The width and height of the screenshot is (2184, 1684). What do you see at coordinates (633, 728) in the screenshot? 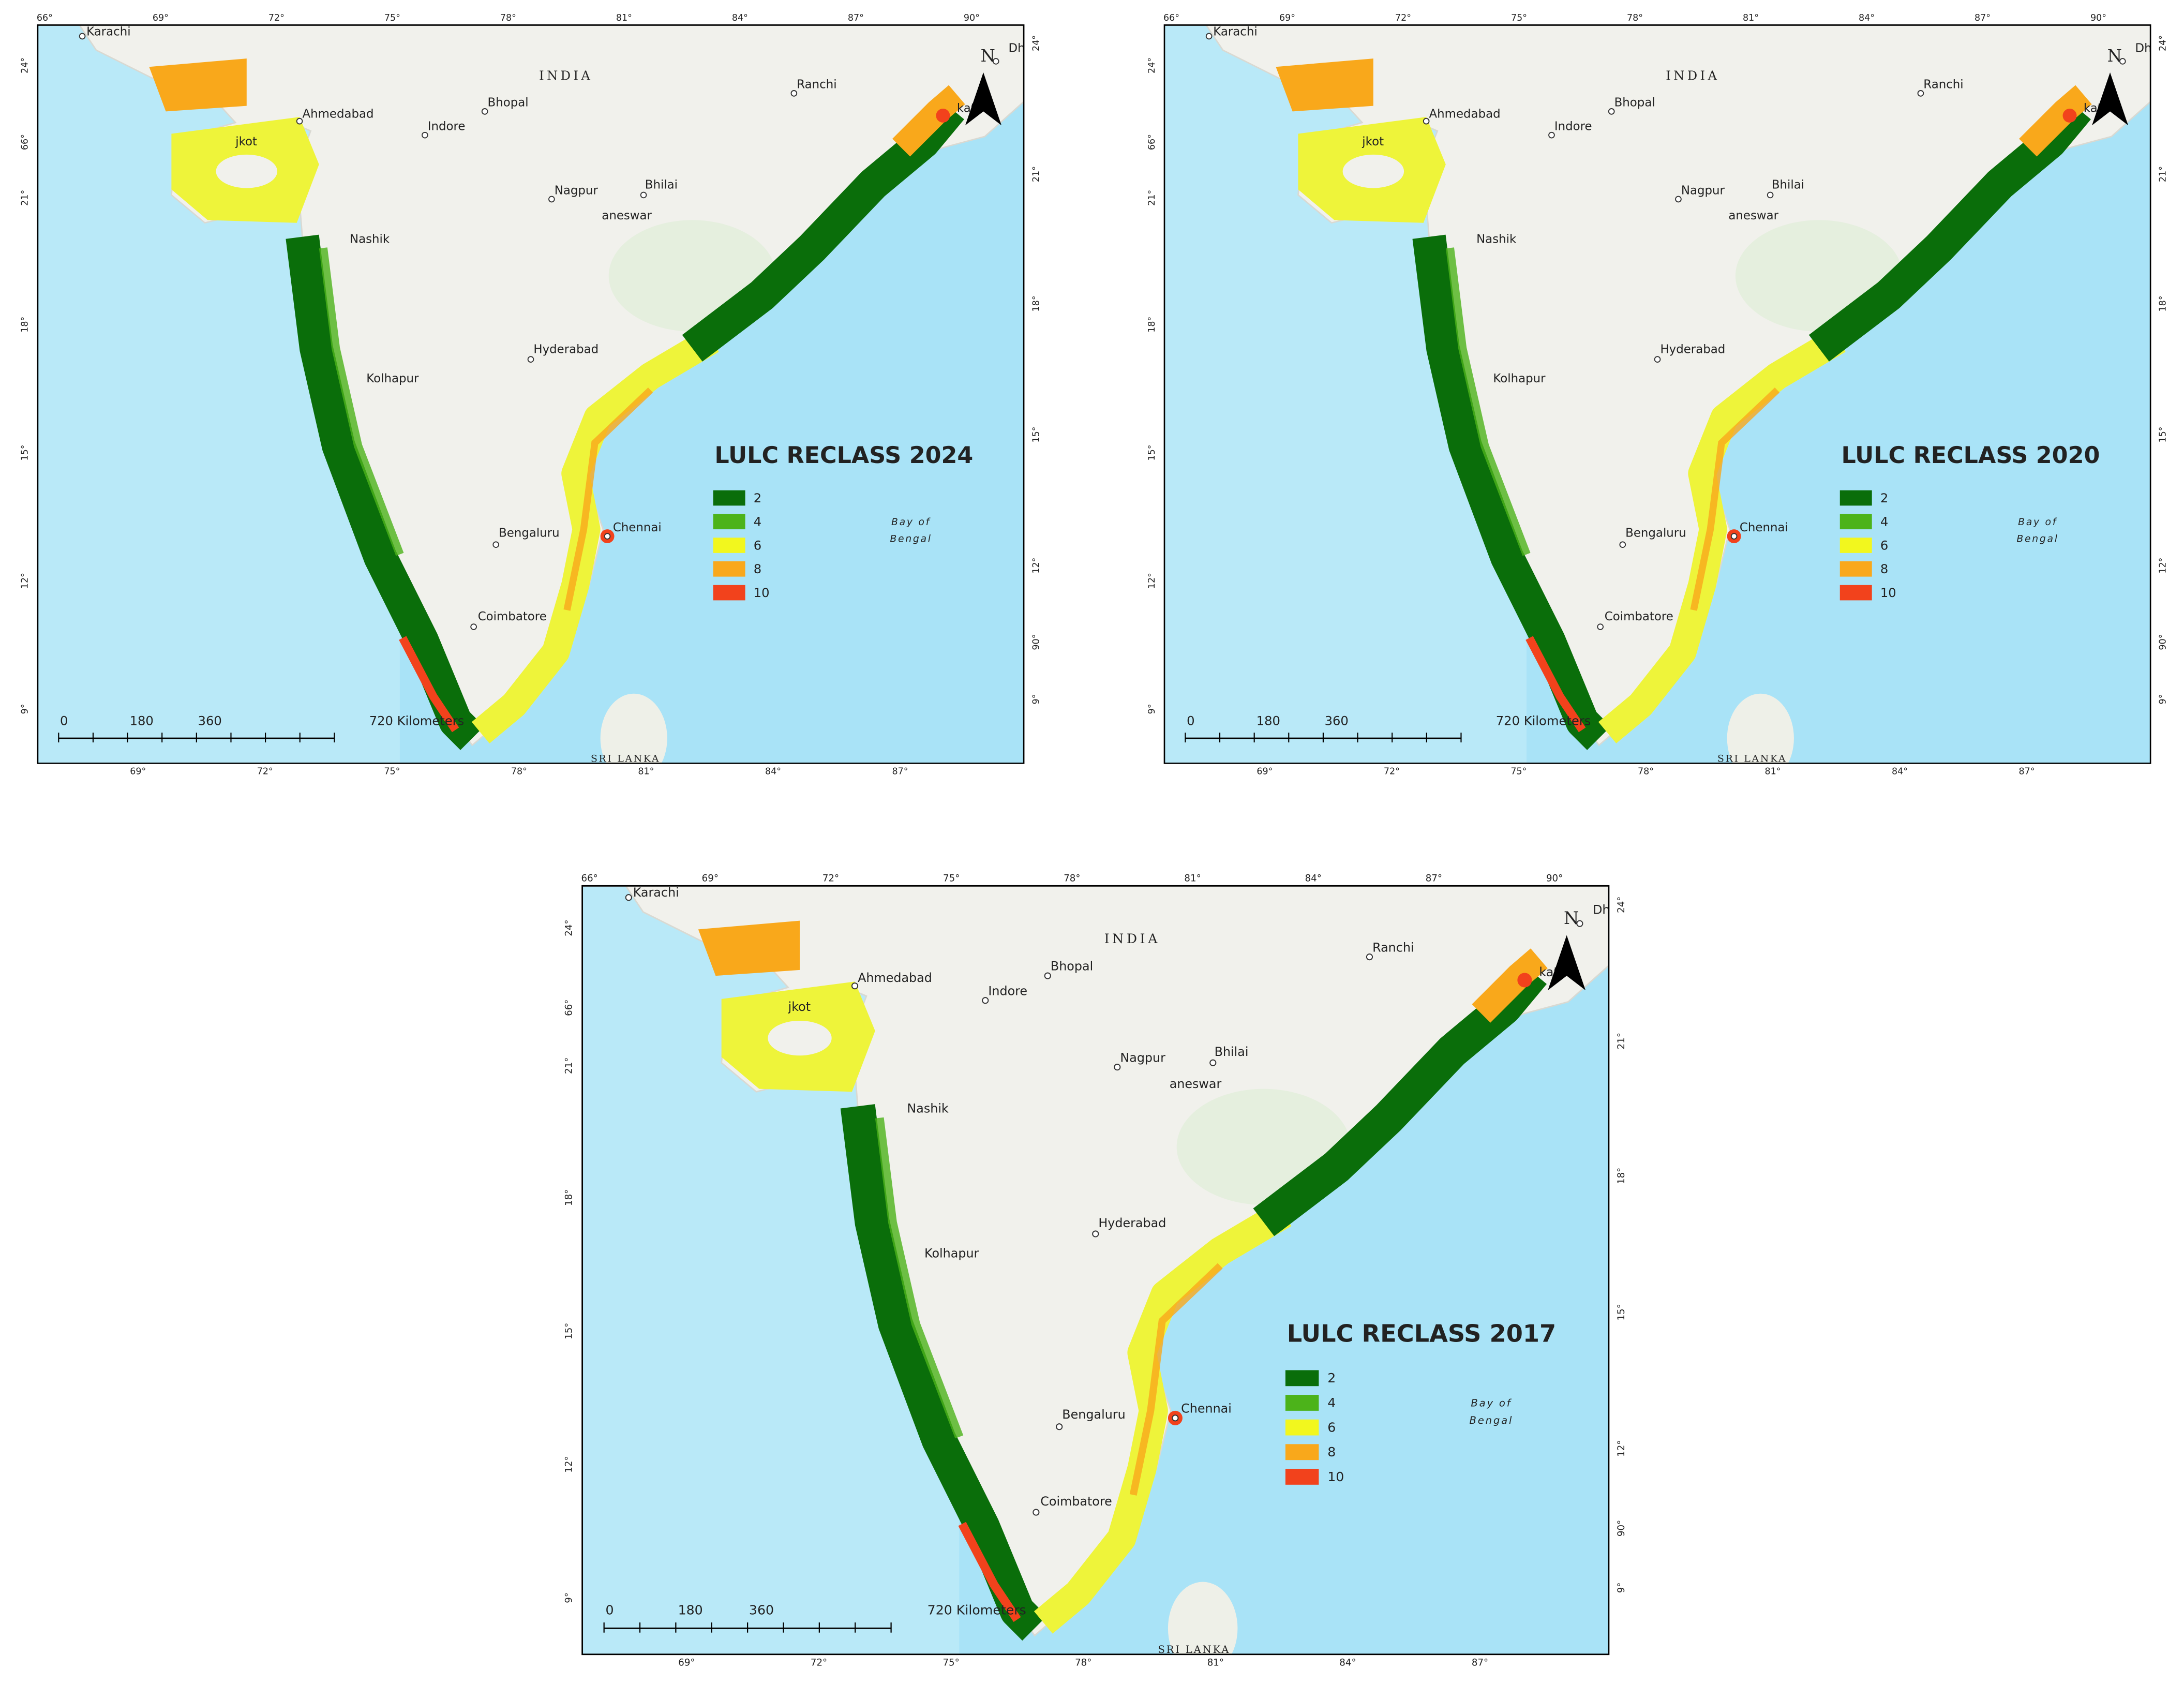
I see `sri-lanka` at bounding box center [633, 728].